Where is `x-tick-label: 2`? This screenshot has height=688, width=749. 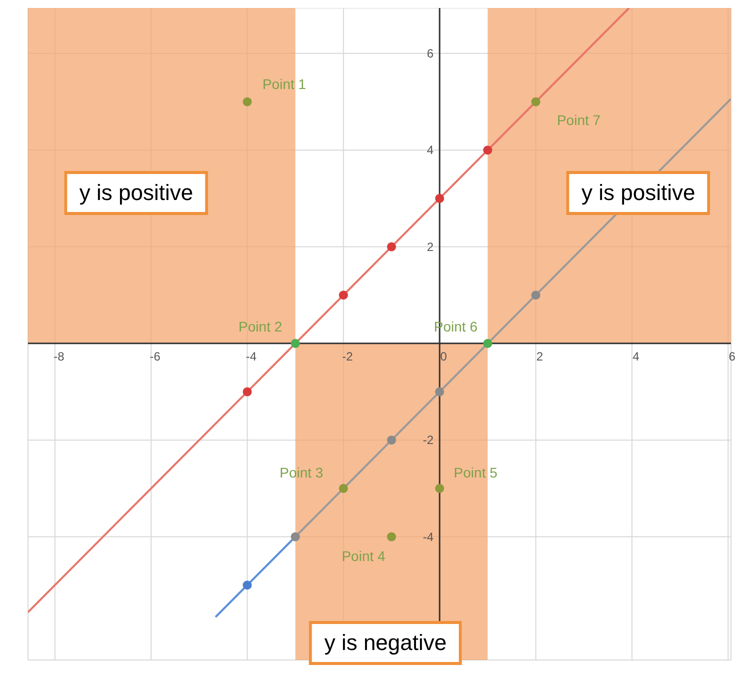 x-tick-label: 2 is located at coordinates (540, 356).